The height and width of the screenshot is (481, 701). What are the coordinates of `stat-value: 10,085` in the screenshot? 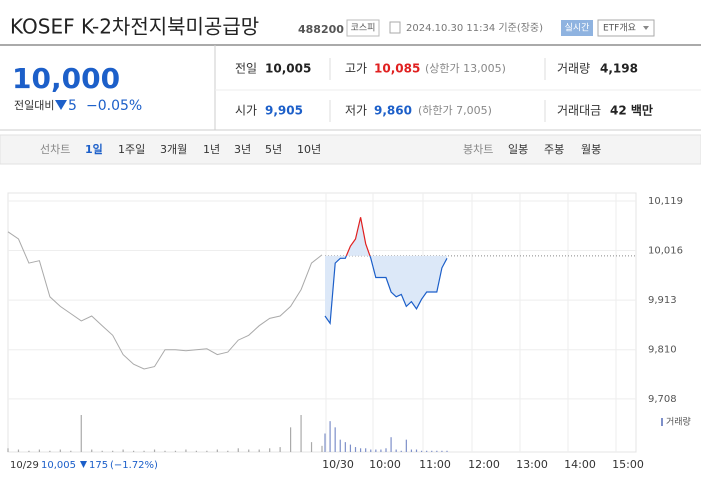 It's located at (397, 69).